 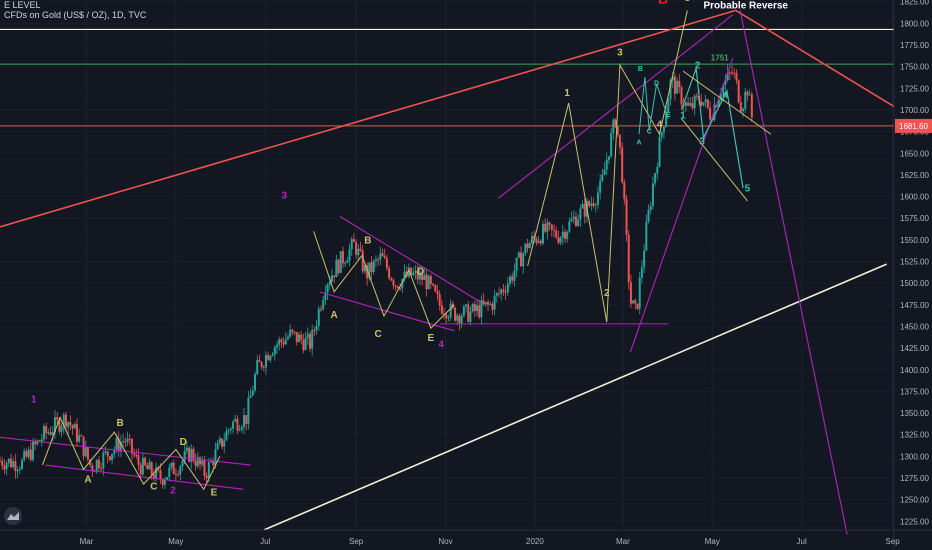 I want to click on yellow-abcde-wave-left, so click(x=131, y=453).